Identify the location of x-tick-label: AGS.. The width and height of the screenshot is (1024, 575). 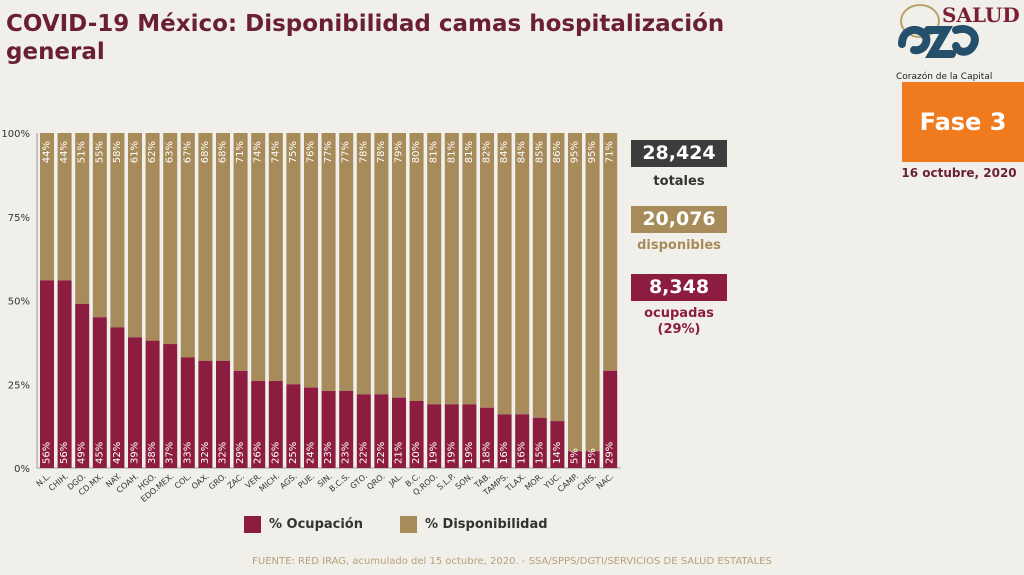
(288, 481).